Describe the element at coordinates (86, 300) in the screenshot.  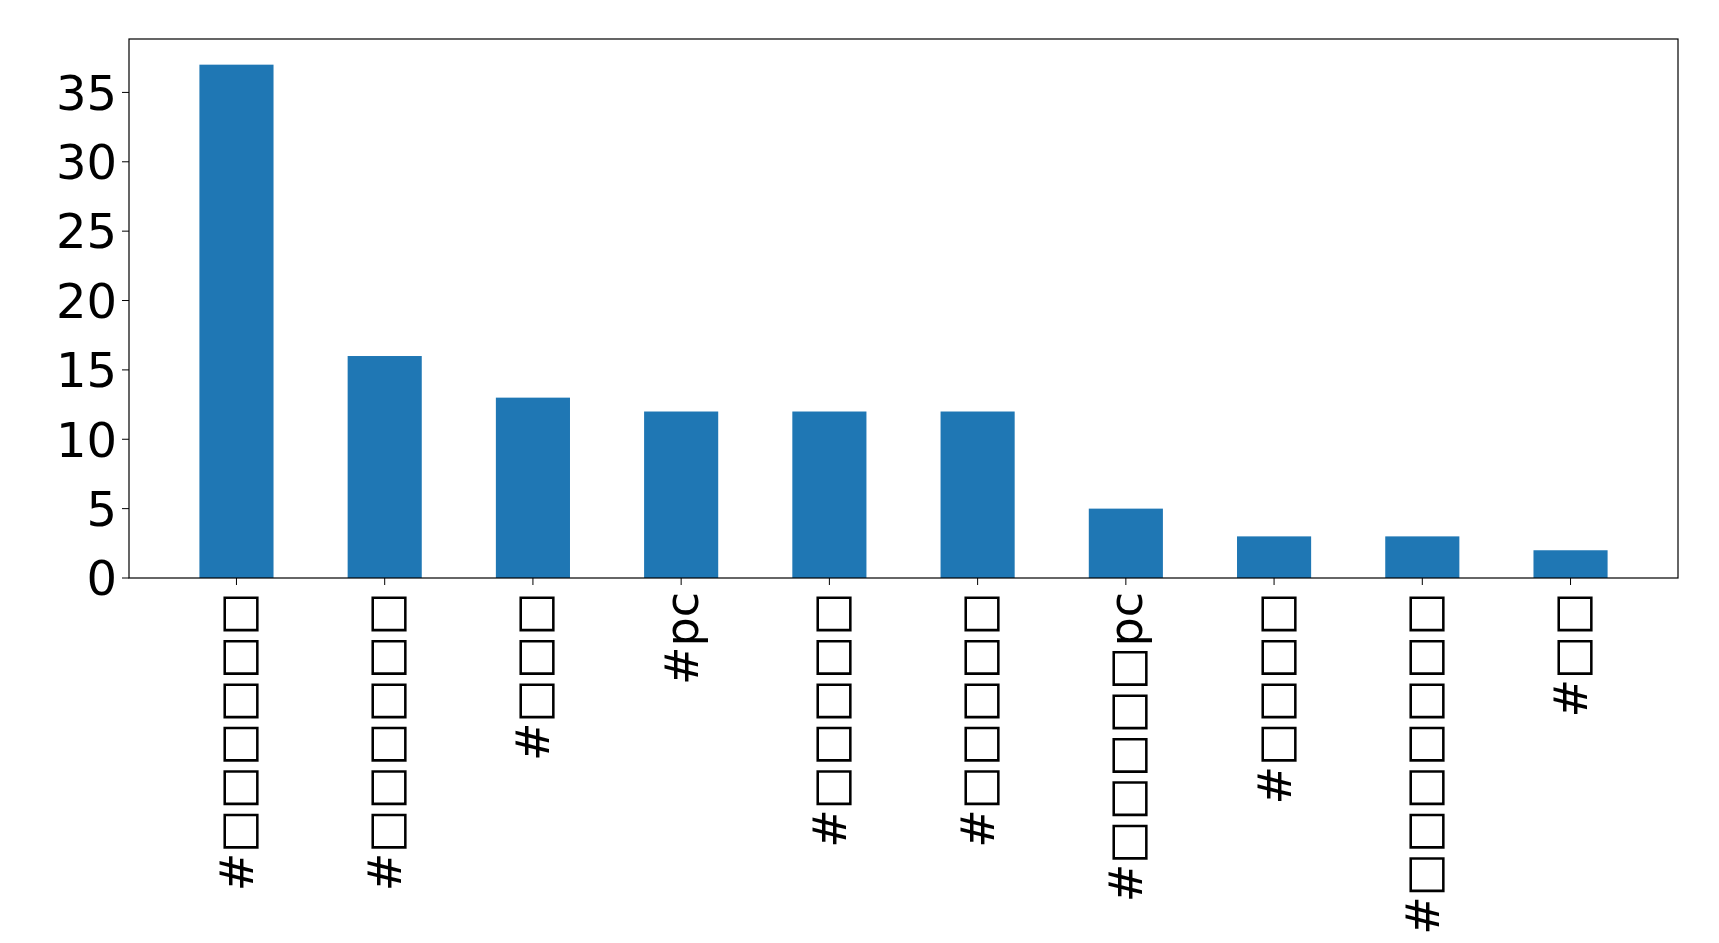
I see `y-tick-label: 20` at that location.